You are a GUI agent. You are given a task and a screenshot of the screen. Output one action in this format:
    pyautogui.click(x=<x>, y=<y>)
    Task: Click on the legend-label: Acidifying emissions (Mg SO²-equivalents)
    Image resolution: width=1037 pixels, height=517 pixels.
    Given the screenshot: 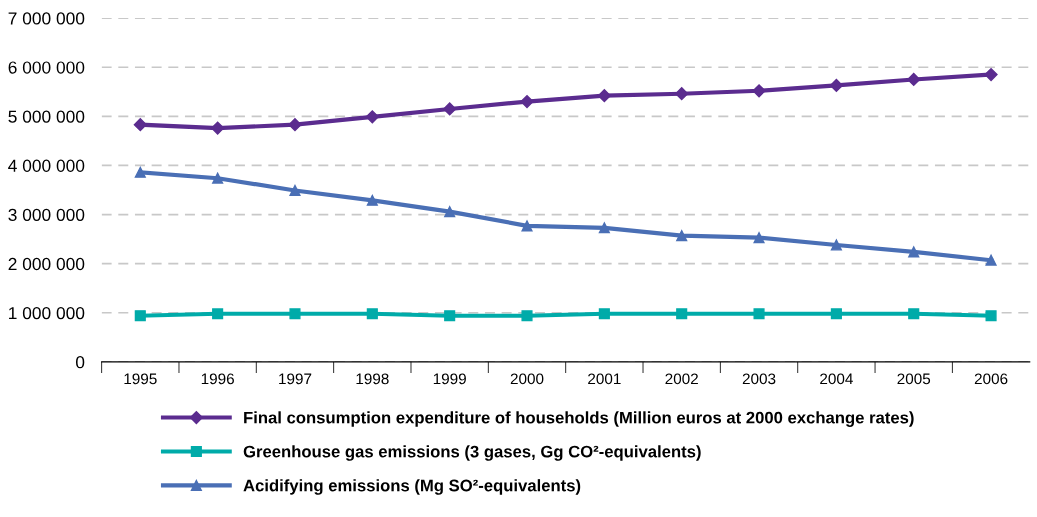 What is the action you would take?
    pyautogui.click(x=412, y=487)
    